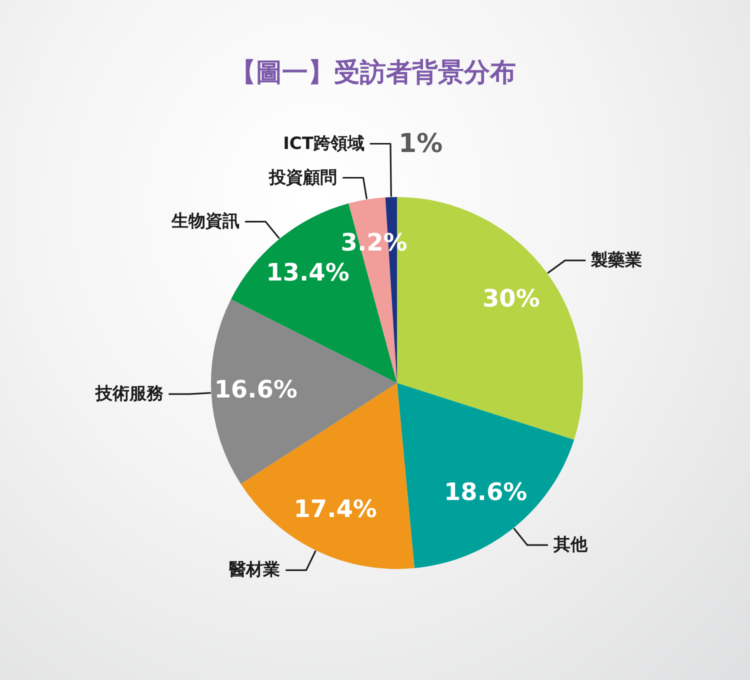 The height and width of the screenshot is (680, 750). Describe the element at coordinates (304, 391) in the screenshot. I see `pie-slice` at that location.